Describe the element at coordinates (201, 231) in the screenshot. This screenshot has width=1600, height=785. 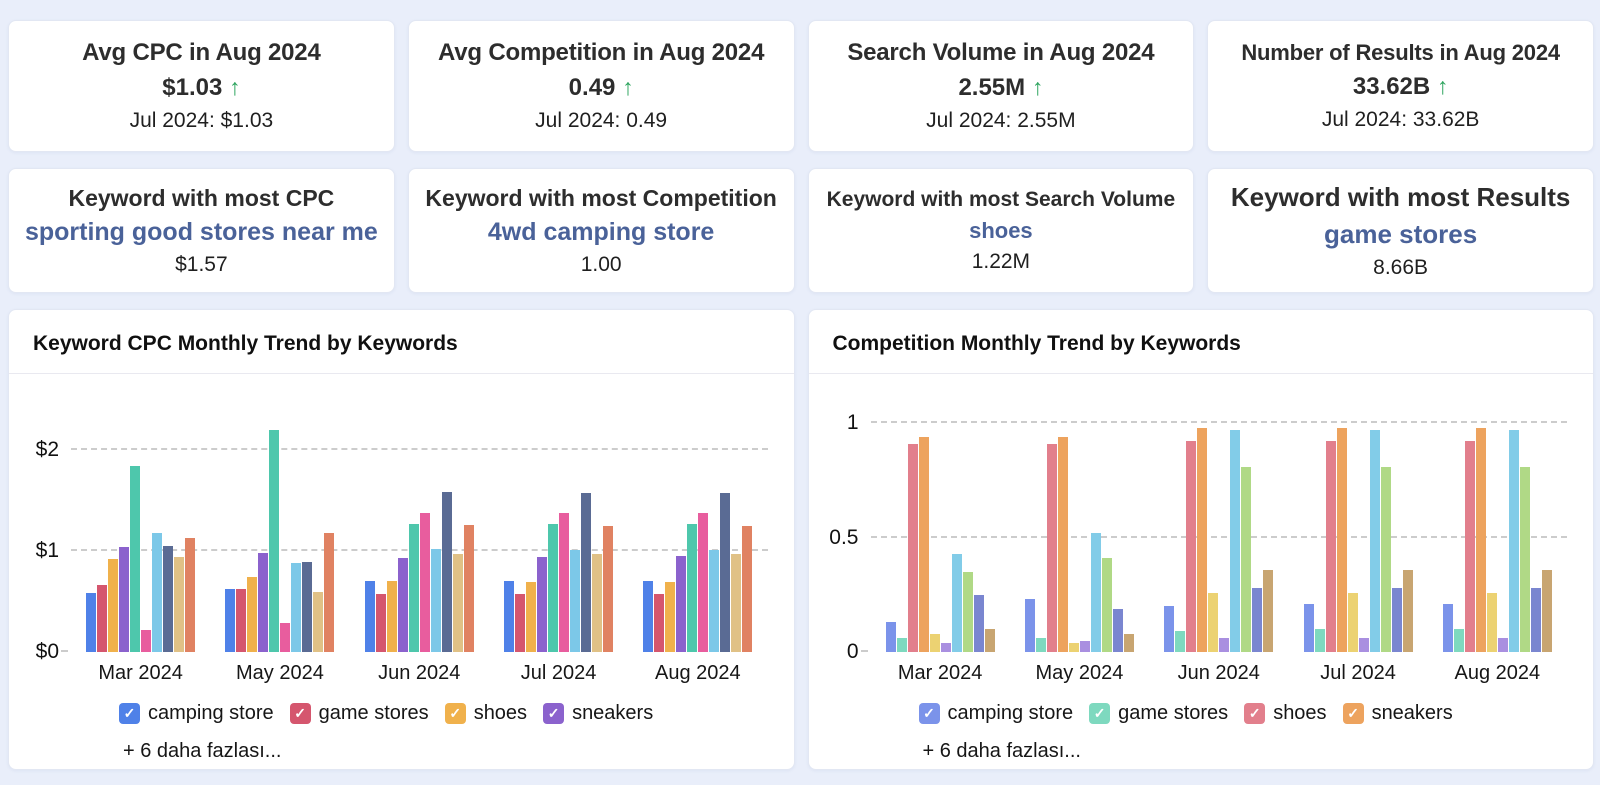
I see `keyword-link: sporting good stores near me` at that location.